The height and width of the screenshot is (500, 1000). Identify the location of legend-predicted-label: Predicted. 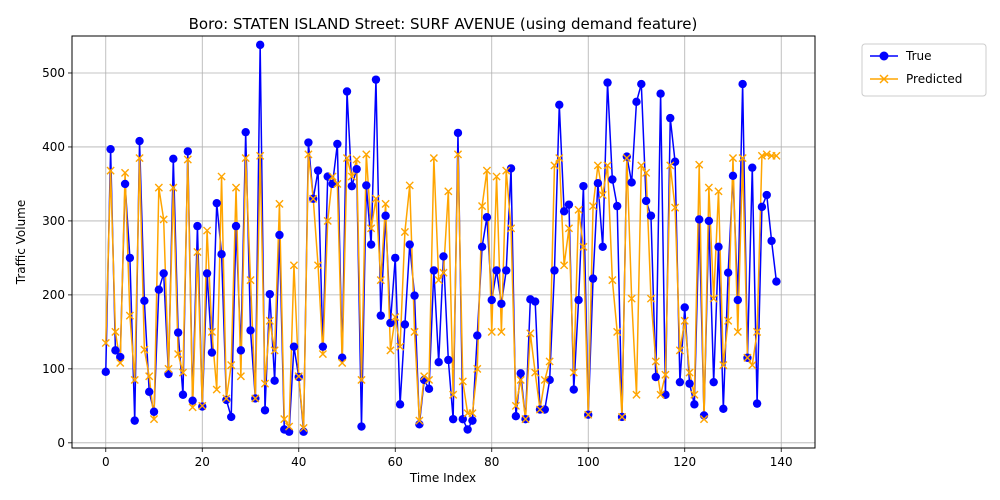
(934, 79).